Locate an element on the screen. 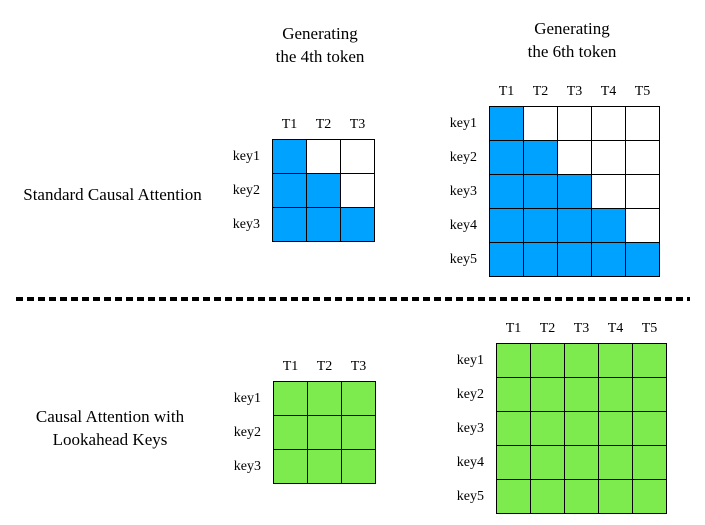  attention-matrix is located at coordinates (581, 428).